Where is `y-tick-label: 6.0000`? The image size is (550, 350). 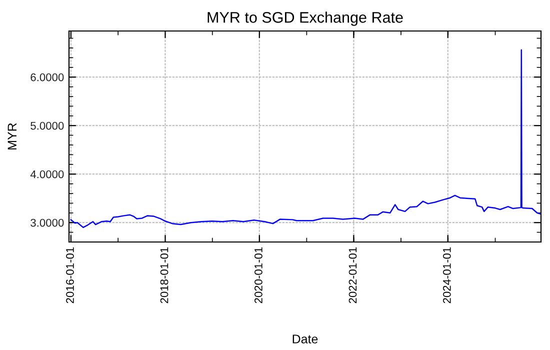
y-tick-label: 6.0000 is located at coordinates (47, 77).